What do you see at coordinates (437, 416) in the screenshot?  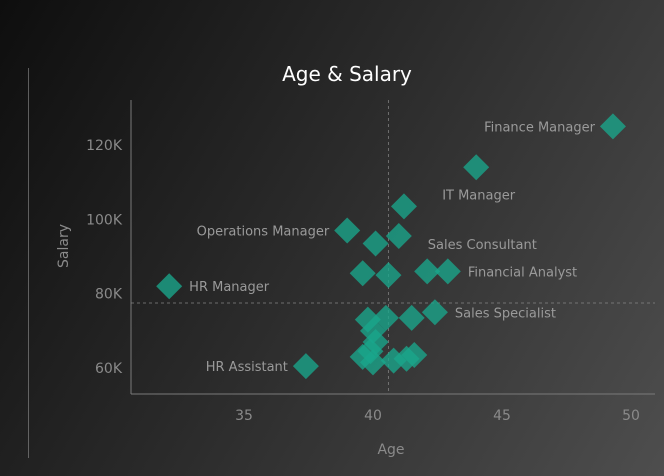 I see `x-tick-labels: 35 40 45 50` at bounding box center [437, 416].